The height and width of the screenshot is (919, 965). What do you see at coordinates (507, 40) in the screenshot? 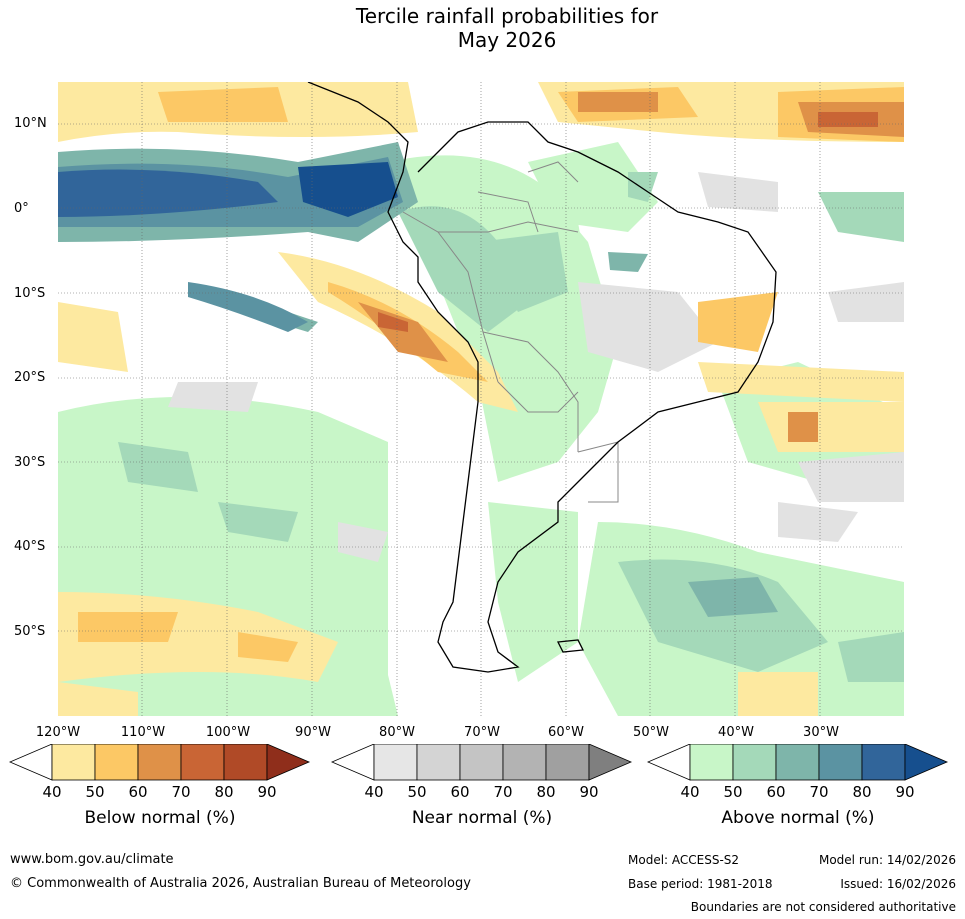
I see `title-line-2: May 2026` at bounding box center [507, 40].